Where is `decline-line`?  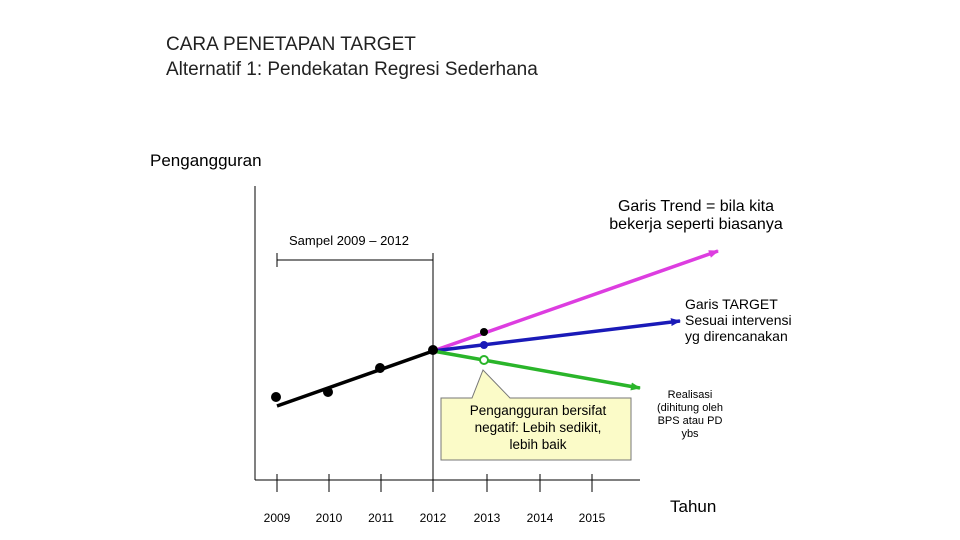 decline-line is located at coordinates (536, 370).